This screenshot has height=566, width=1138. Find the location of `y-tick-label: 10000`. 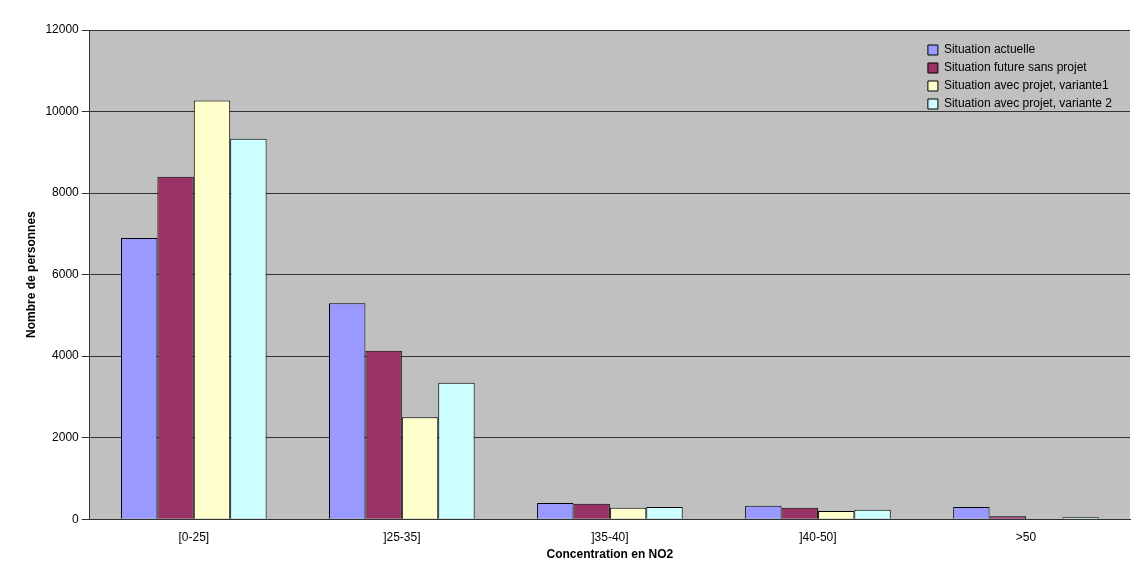

y-tick-label: 10000 is located at coordinates (62, 110).